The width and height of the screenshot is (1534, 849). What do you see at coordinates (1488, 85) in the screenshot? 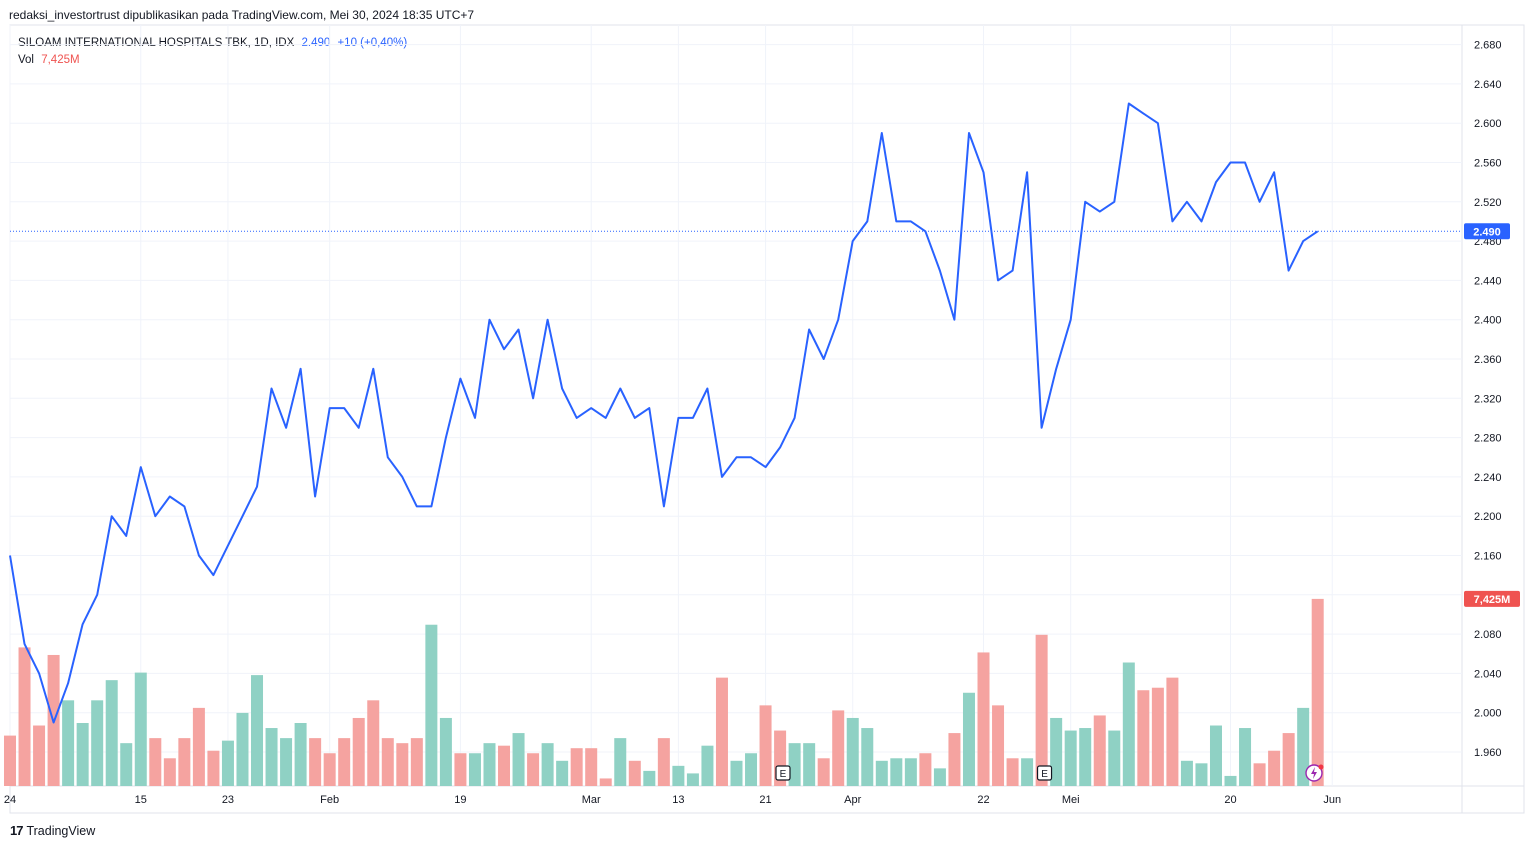
I see `y-tick-label: 2.640` at bounding box center [1488, 85].